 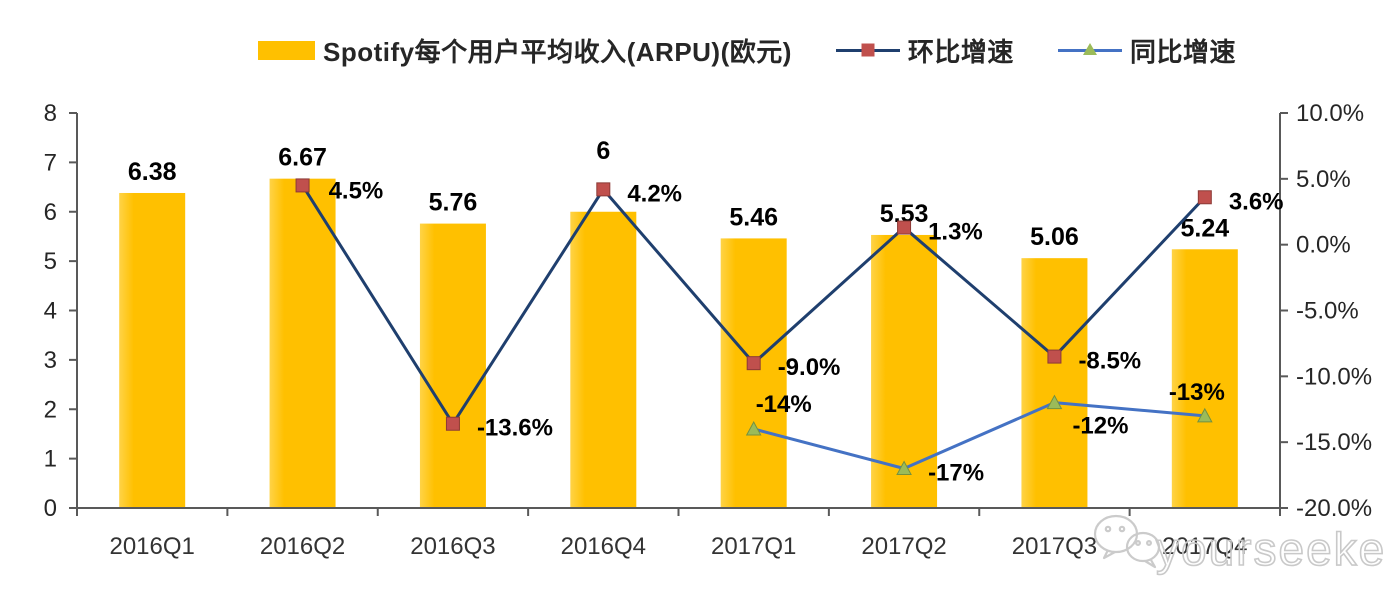 I want to click on square-marker-2017Q1, so click(x=753, y=363).